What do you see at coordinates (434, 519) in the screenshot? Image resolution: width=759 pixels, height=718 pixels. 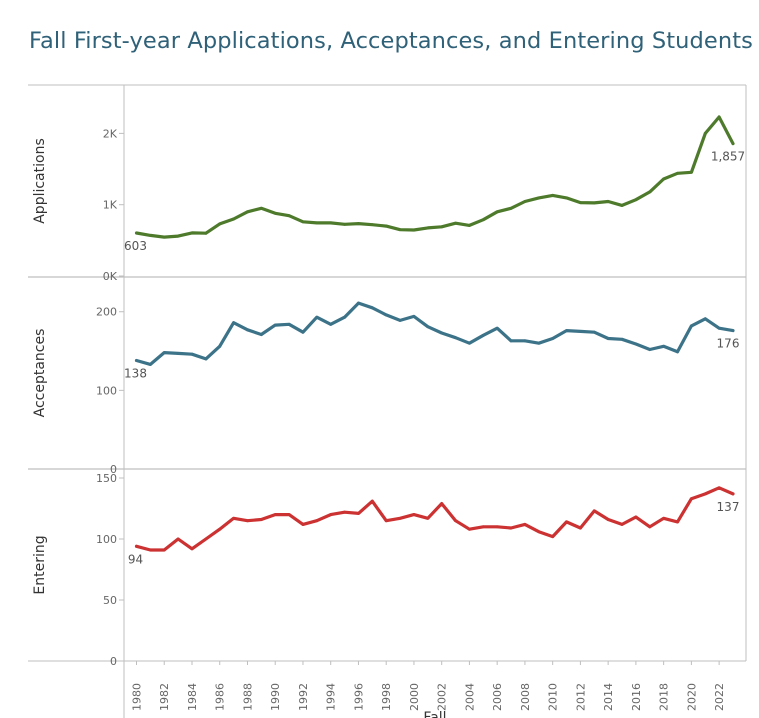 I see `series-line-entering` at bounding box center [434, 519].